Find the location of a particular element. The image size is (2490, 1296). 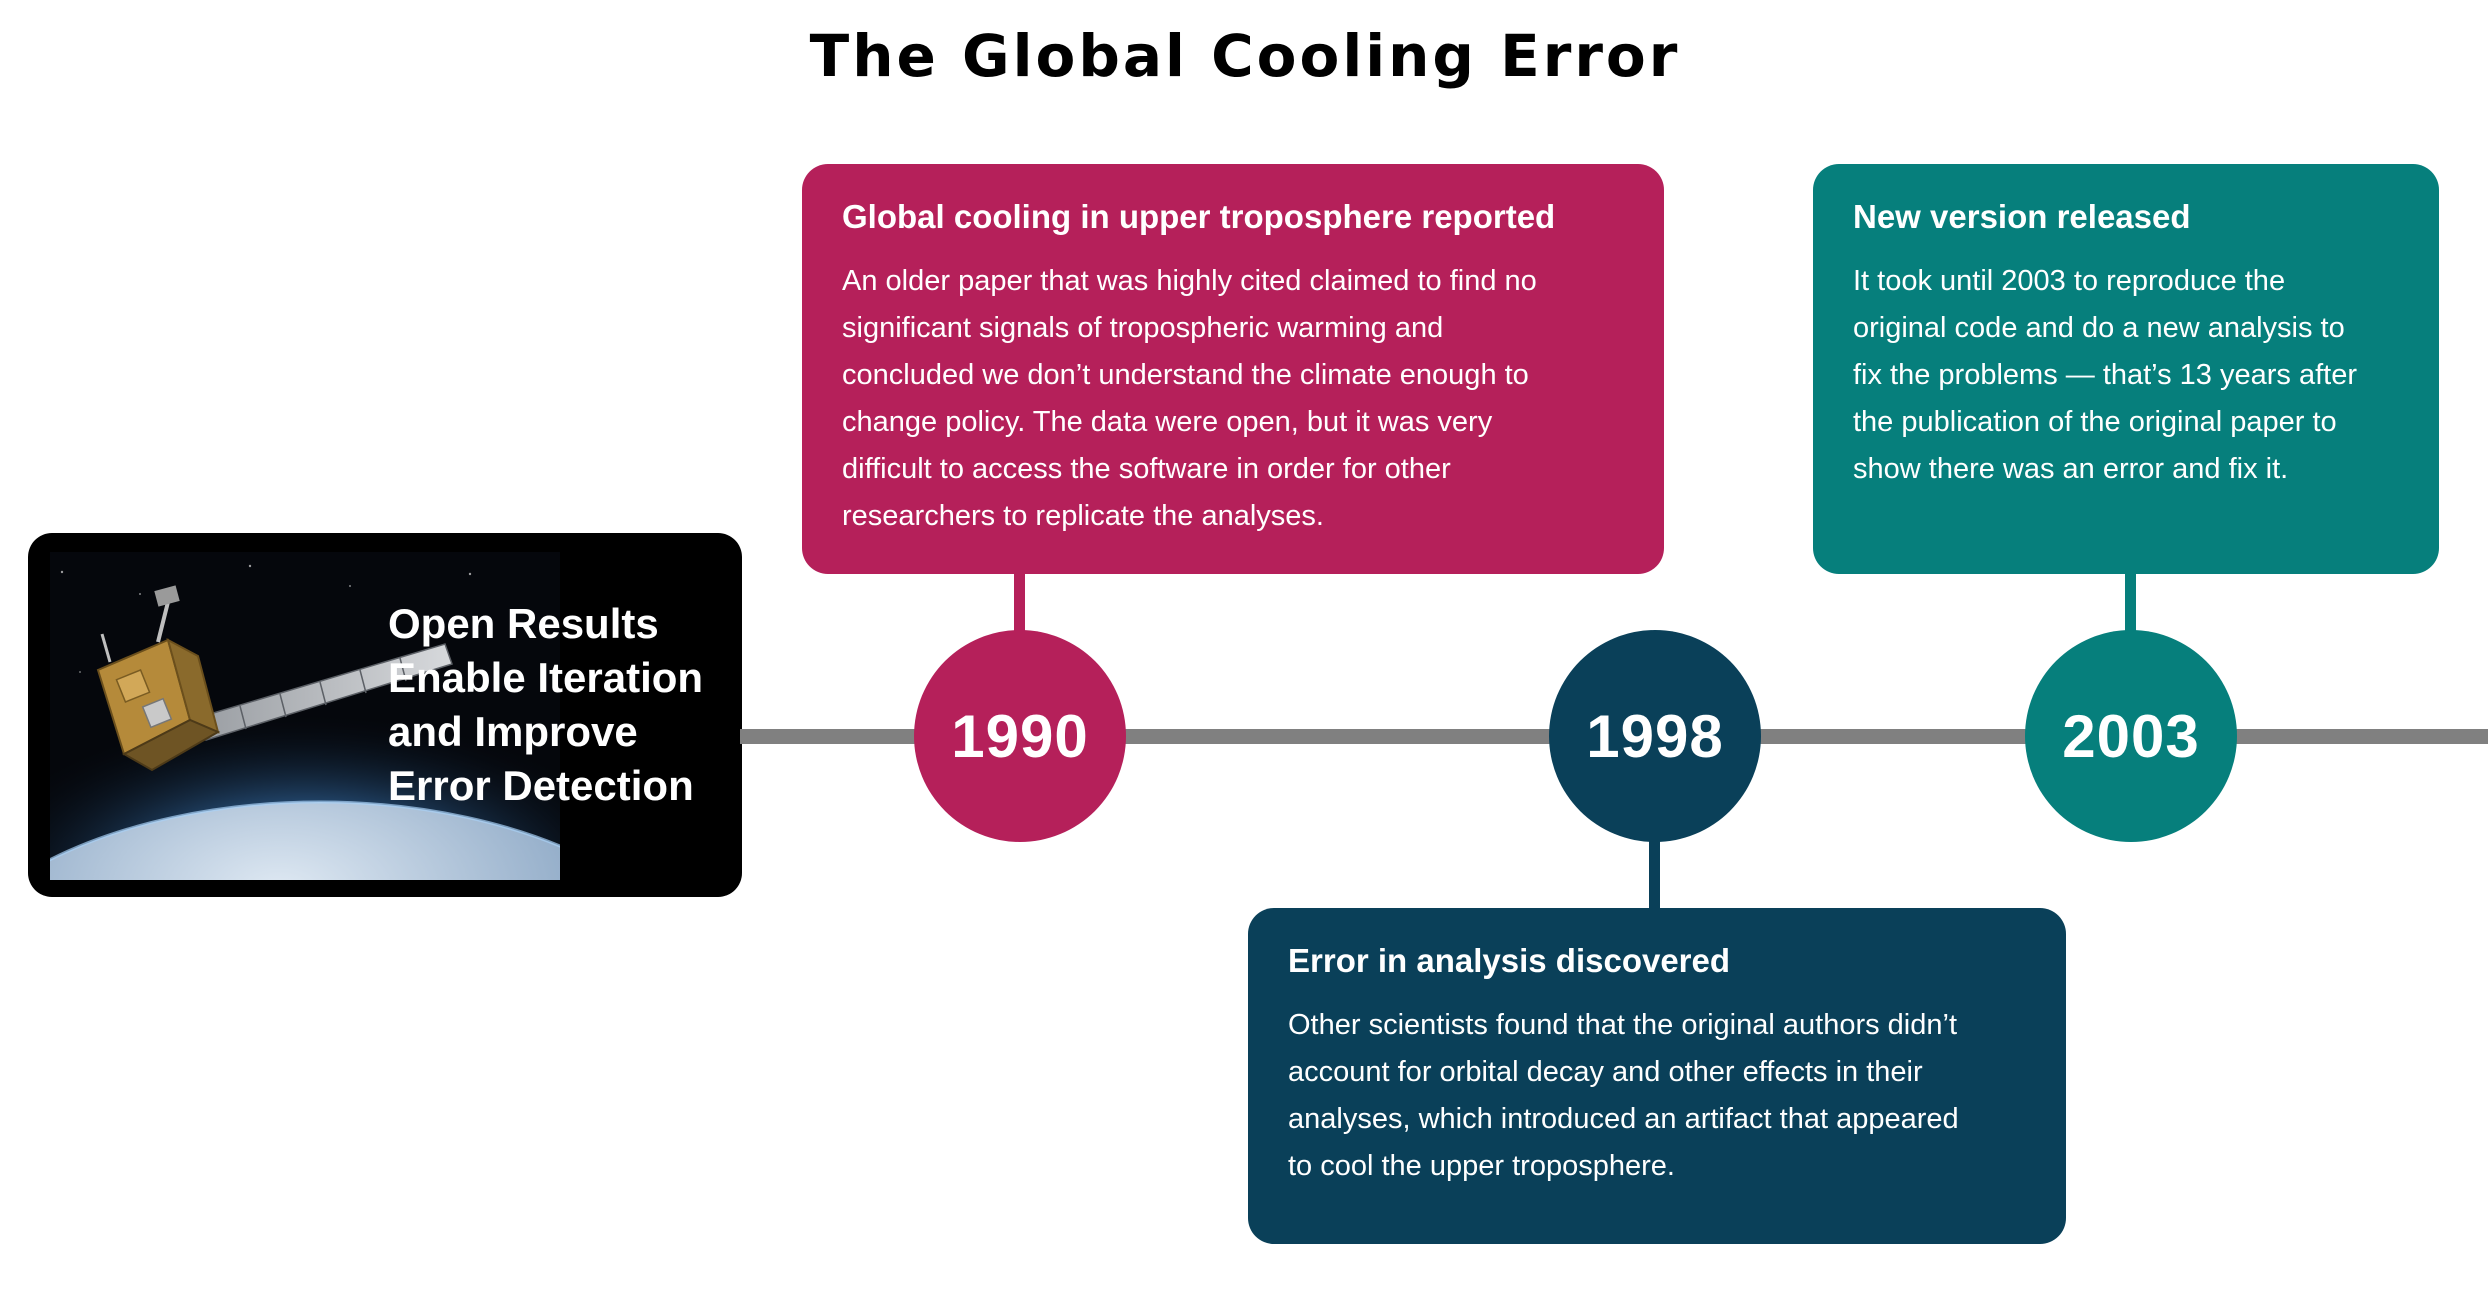

connector-1998 is located at coordinates (1654, 874).